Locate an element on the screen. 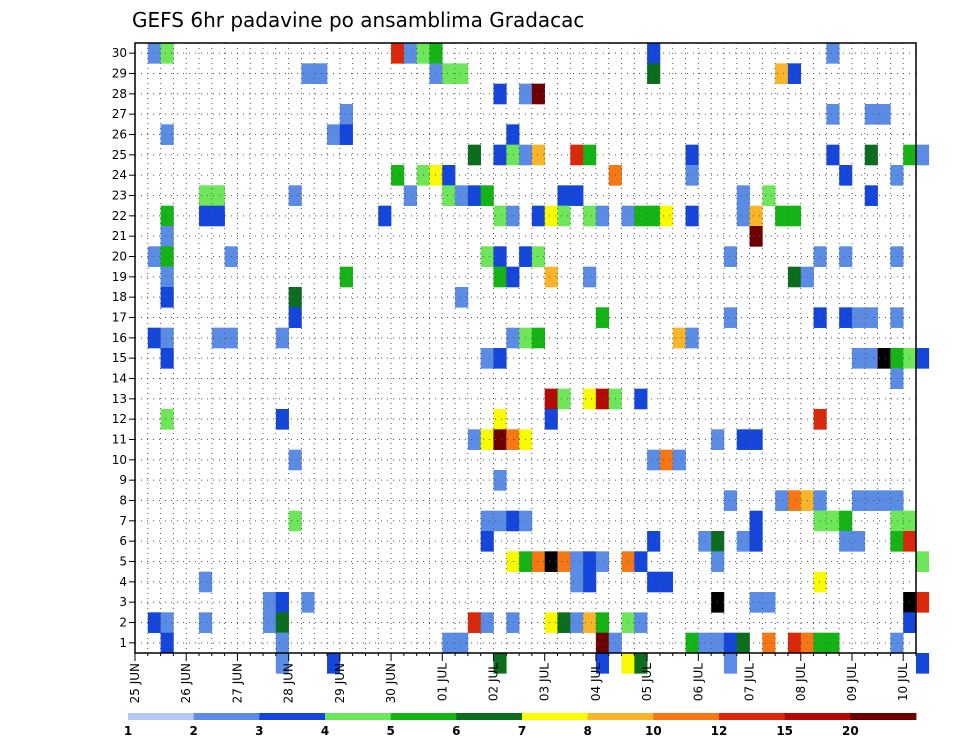  x-tick-label: 30 JUN is located at coordinates (391, 683).